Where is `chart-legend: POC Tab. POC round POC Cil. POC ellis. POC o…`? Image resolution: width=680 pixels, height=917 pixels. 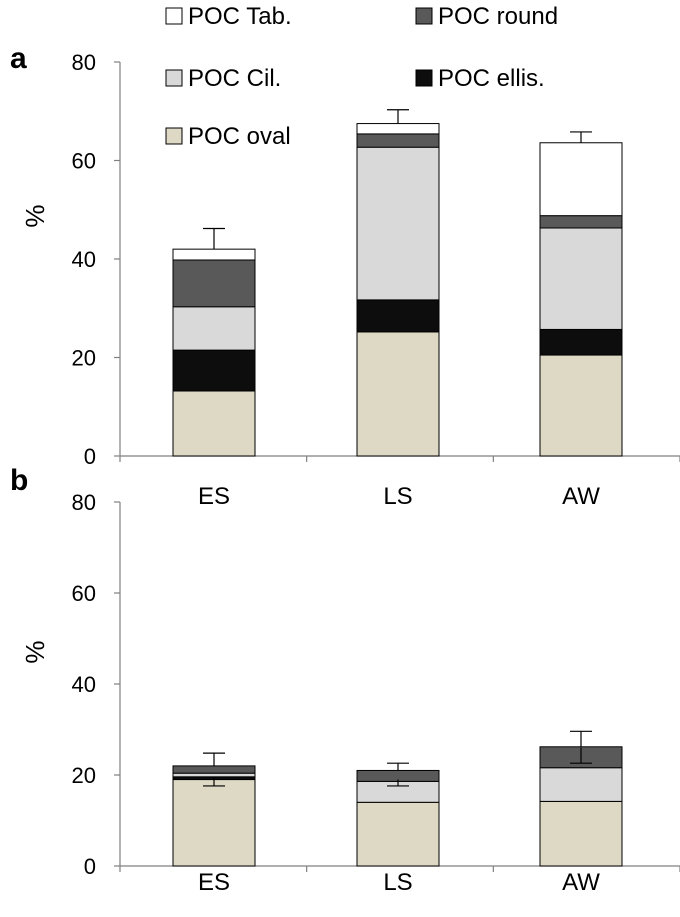
chart-legend: POC Tab. POC round POC Cil. POC ellis. POC o… is located at coordinates (361, 76).